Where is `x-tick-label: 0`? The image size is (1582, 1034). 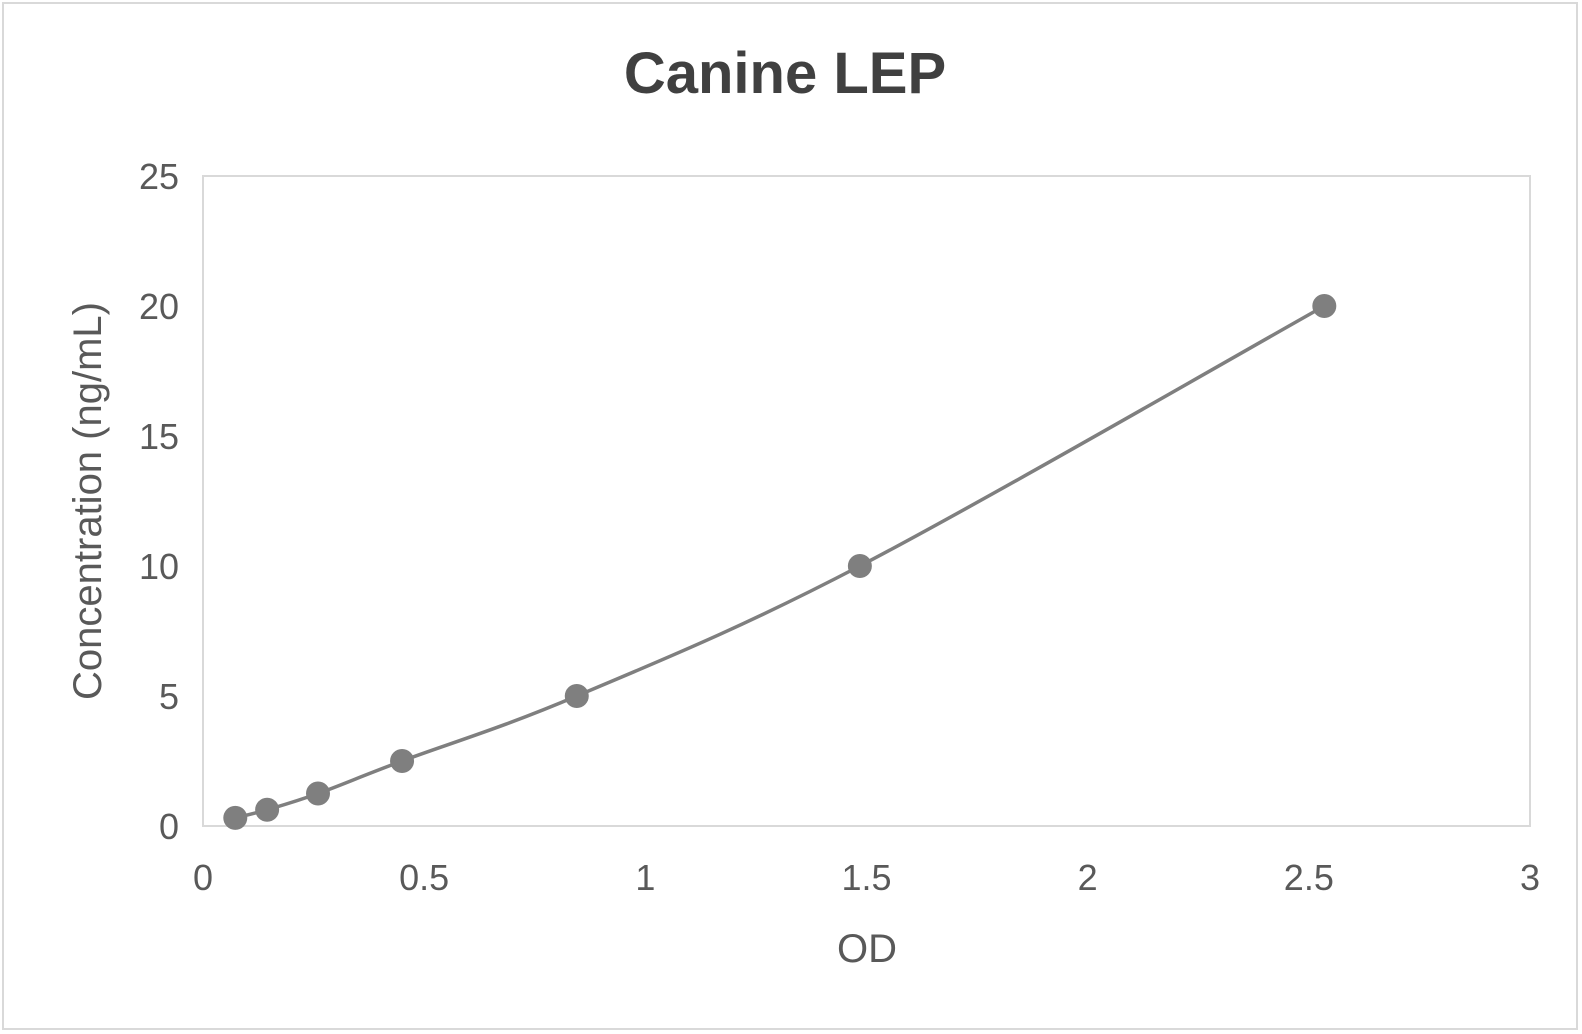
x-tick-label: 0 is located at coordinates (203, 877).